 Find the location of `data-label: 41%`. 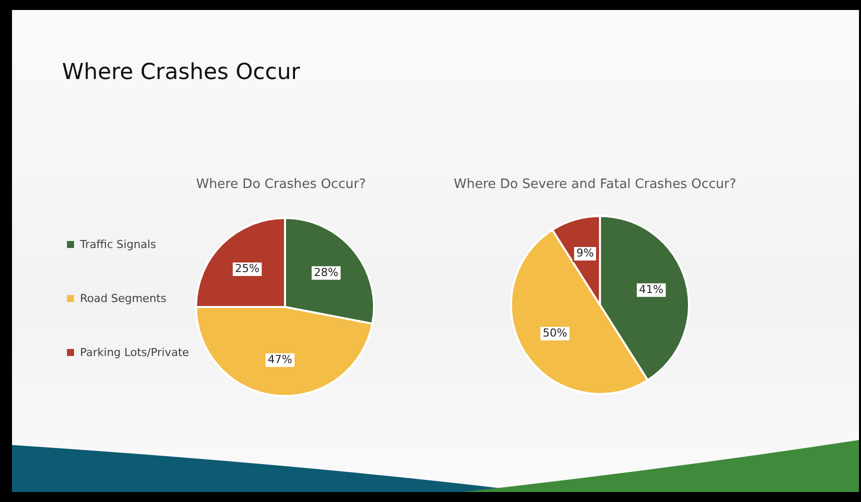

data-label: 41% is located at coordinates (651, 289).